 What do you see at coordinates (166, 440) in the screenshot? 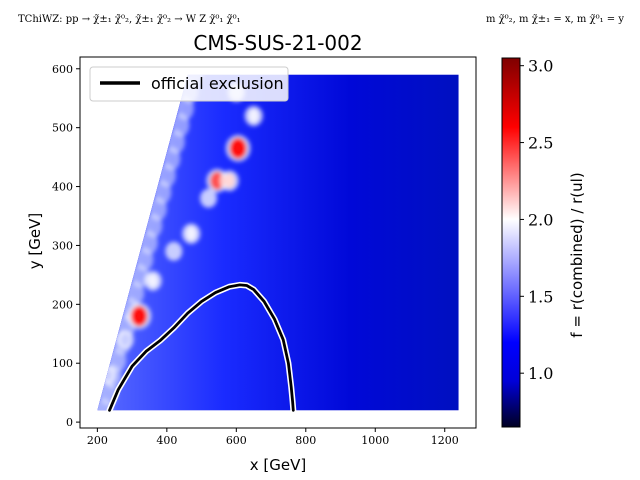
I see `x-tick-label: 400` at bounding box center [166, 440].